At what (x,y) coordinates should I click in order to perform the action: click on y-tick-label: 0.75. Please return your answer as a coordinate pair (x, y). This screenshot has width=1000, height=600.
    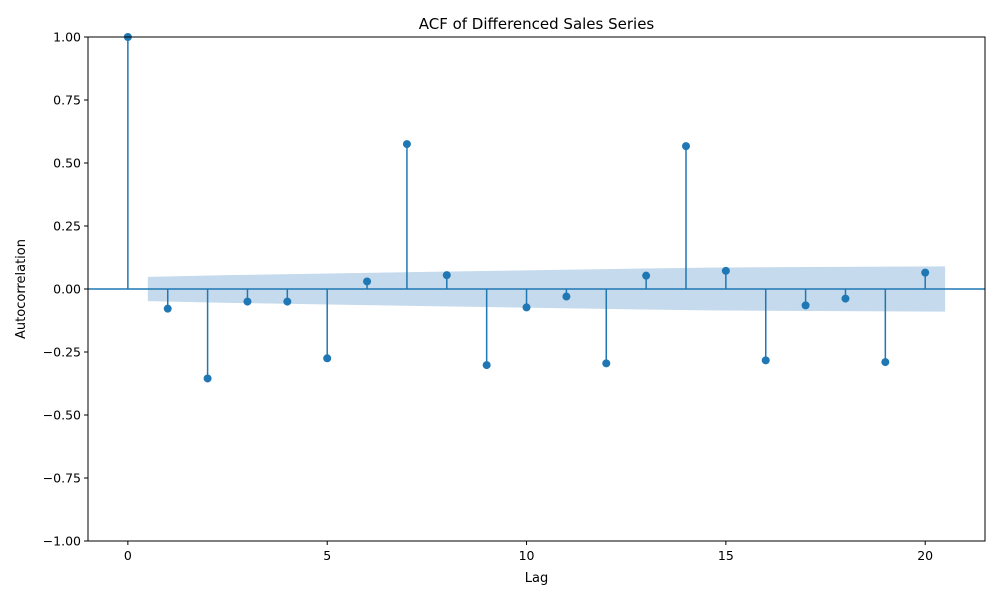
    Looking at the image, I should click on (67, 100).